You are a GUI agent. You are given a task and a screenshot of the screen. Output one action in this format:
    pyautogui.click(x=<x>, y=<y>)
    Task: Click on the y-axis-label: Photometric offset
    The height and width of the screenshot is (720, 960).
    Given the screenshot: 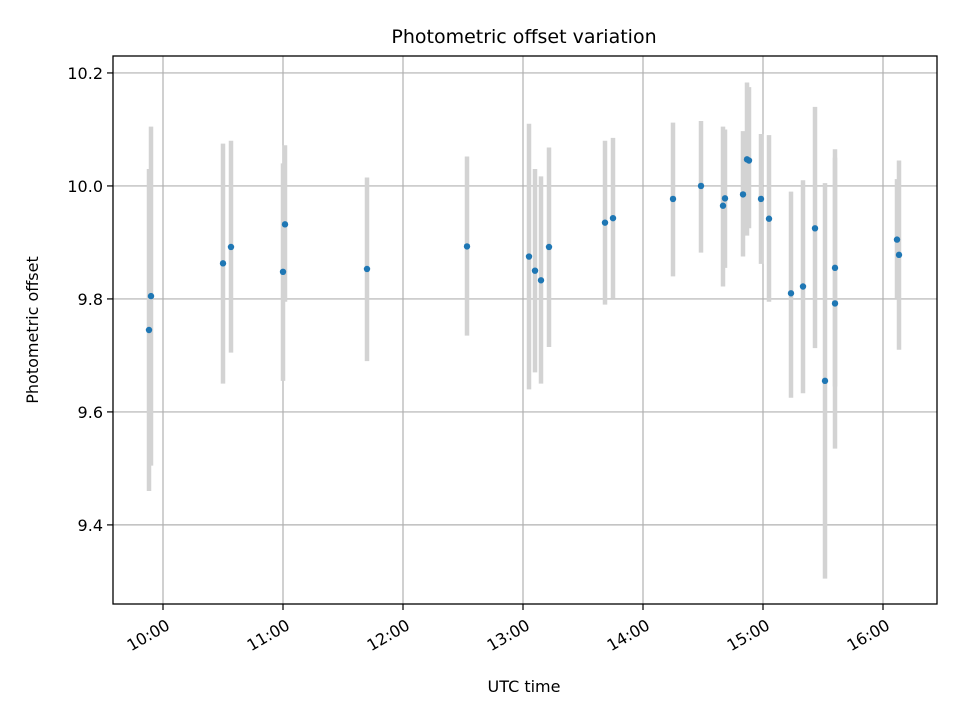 What is the action you would take?
    pyautogui.click(x=32, y=330)
    